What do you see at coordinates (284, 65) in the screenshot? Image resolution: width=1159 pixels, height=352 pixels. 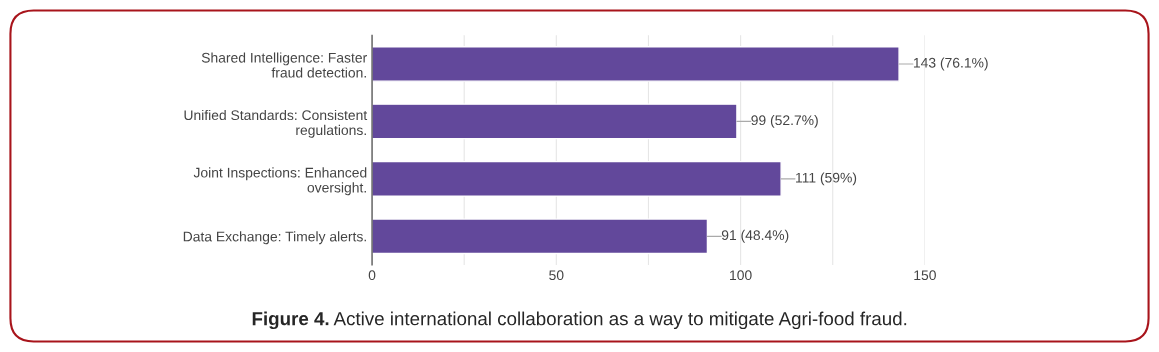 I see `y-tick-label: Shared Intelligence: Faster fraud detection.` at bounding box center [284, 65].